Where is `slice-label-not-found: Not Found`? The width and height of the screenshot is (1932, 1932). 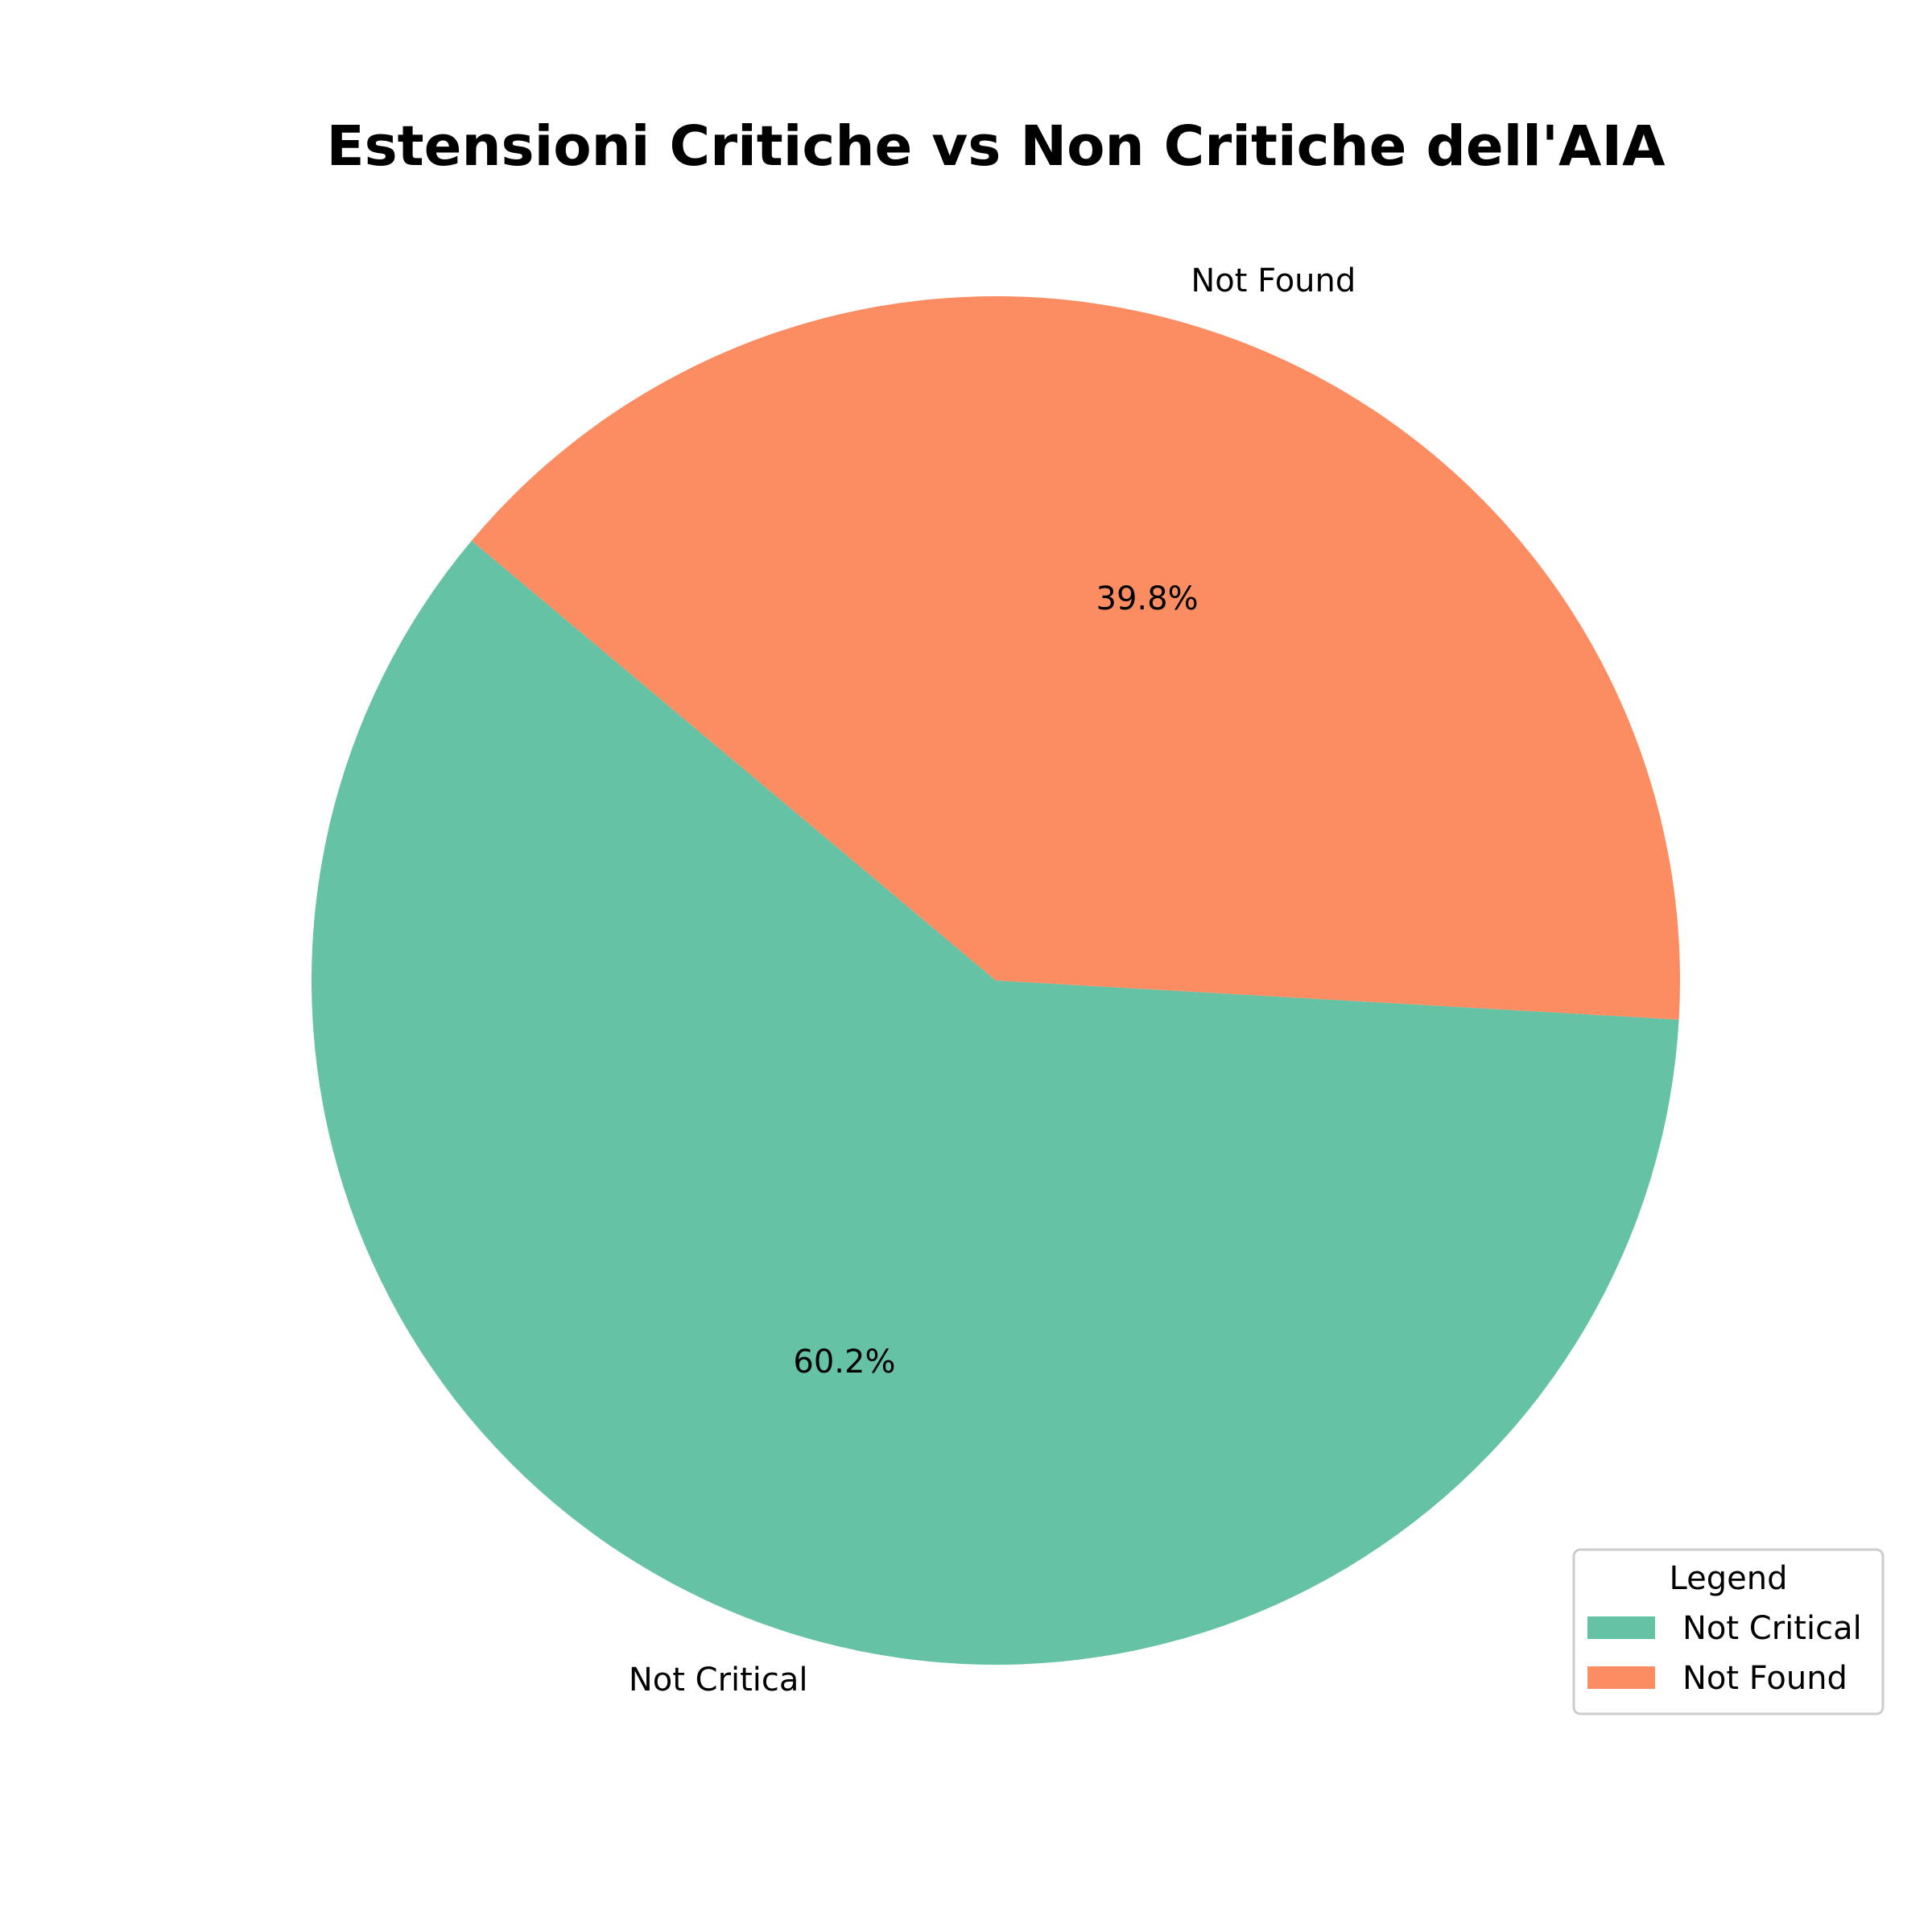
slice-label-not-found: Not Found is located at coordinates (1273, 280).